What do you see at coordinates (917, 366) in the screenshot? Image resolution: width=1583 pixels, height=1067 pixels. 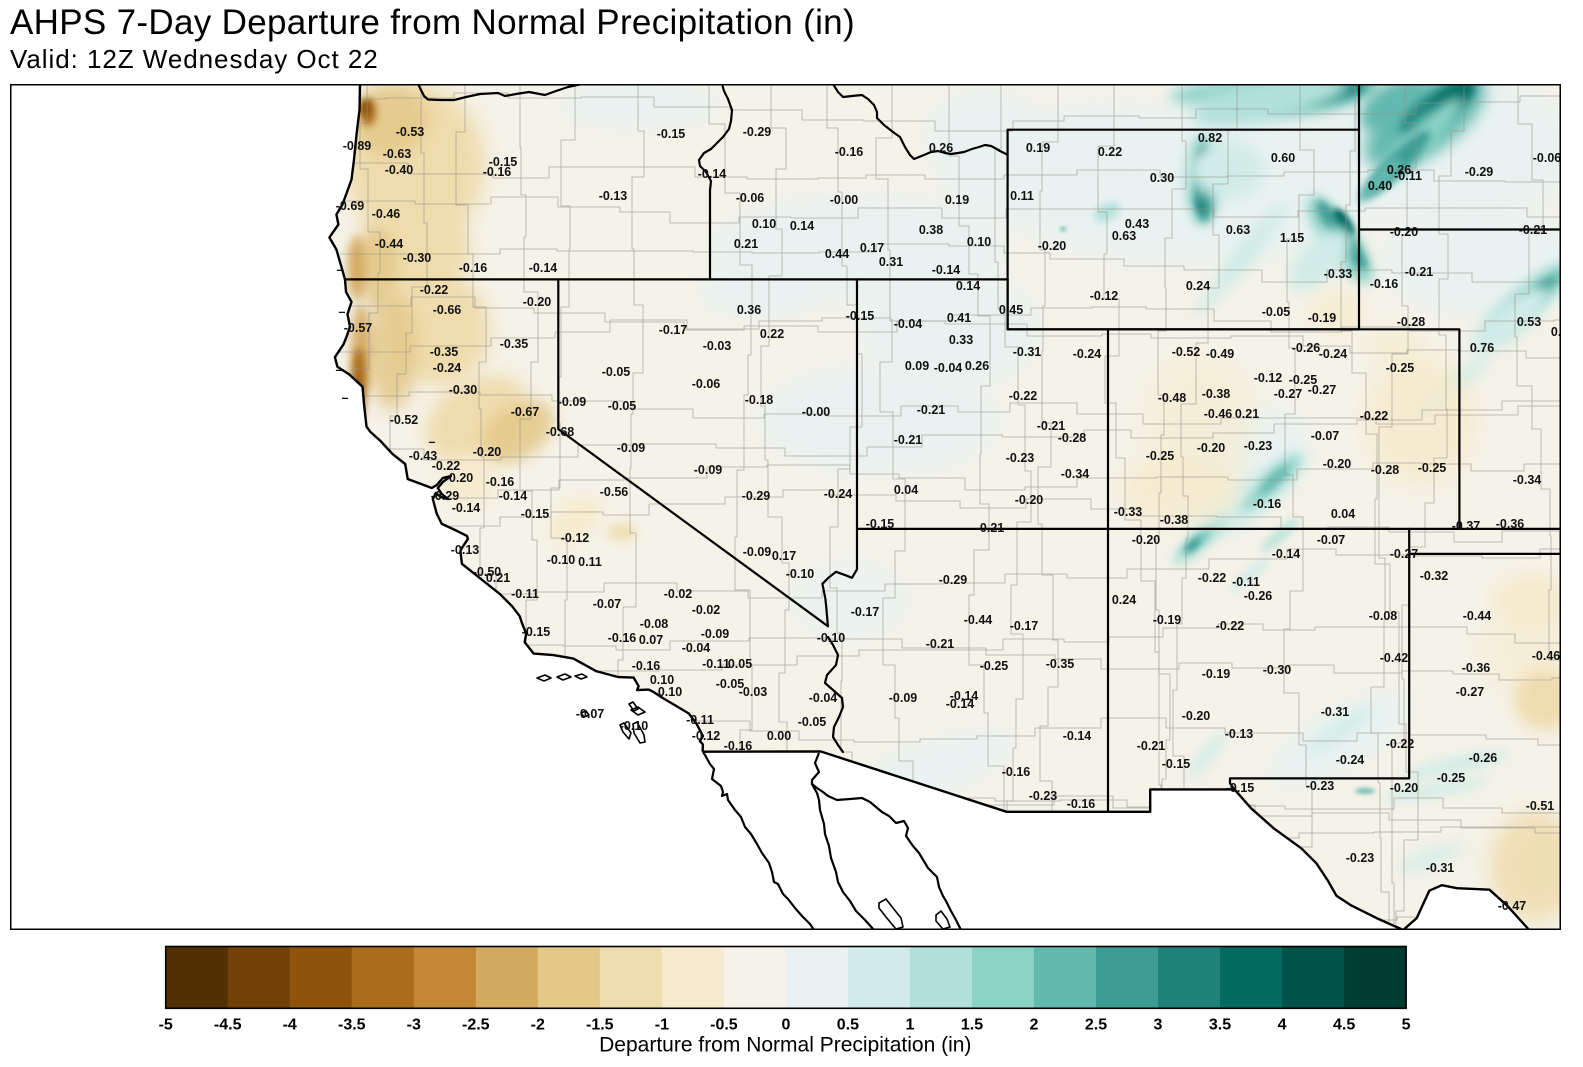 I see `svg-text: 0.09` at bounding box center [917, 366].